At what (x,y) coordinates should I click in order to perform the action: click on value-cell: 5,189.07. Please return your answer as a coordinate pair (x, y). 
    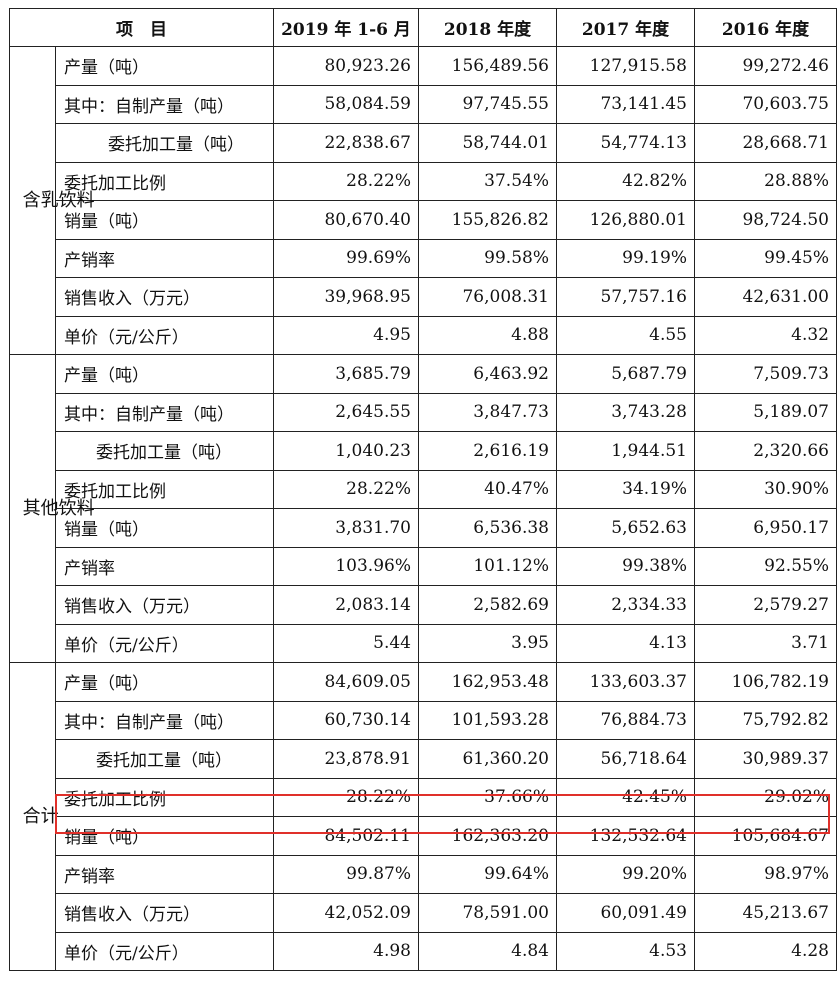
    Looking at the image, I should click on (765, 412).